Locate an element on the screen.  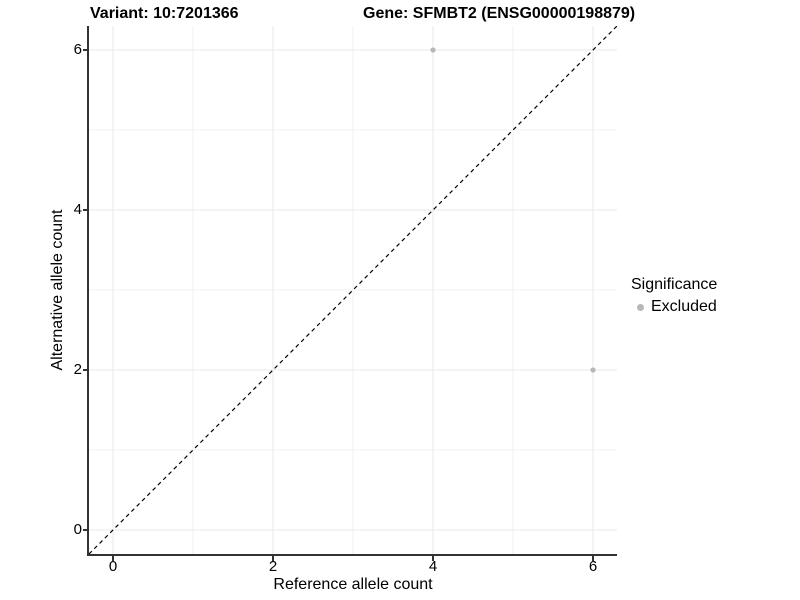
y-axis-line is located at coordinates (88, 291).